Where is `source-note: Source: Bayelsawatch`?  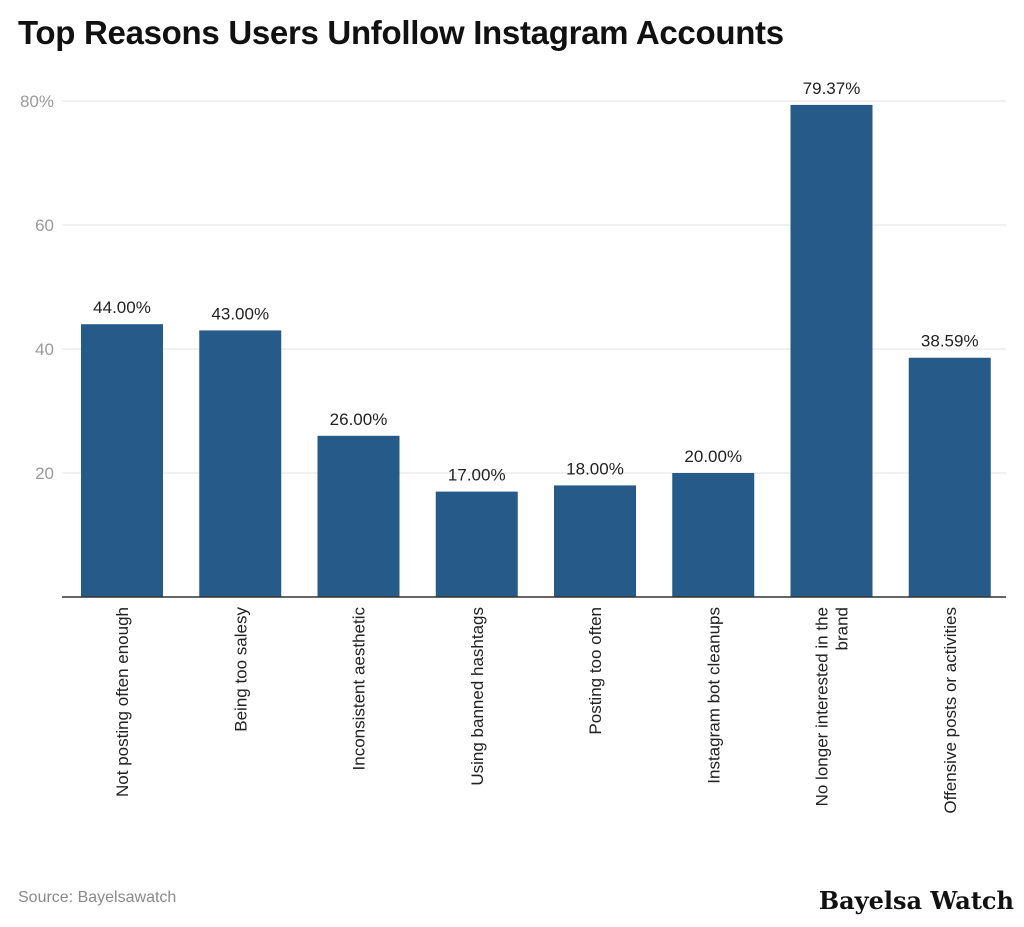 source-note: Source: Bayelsawatch is located at coordinates (97, 897).